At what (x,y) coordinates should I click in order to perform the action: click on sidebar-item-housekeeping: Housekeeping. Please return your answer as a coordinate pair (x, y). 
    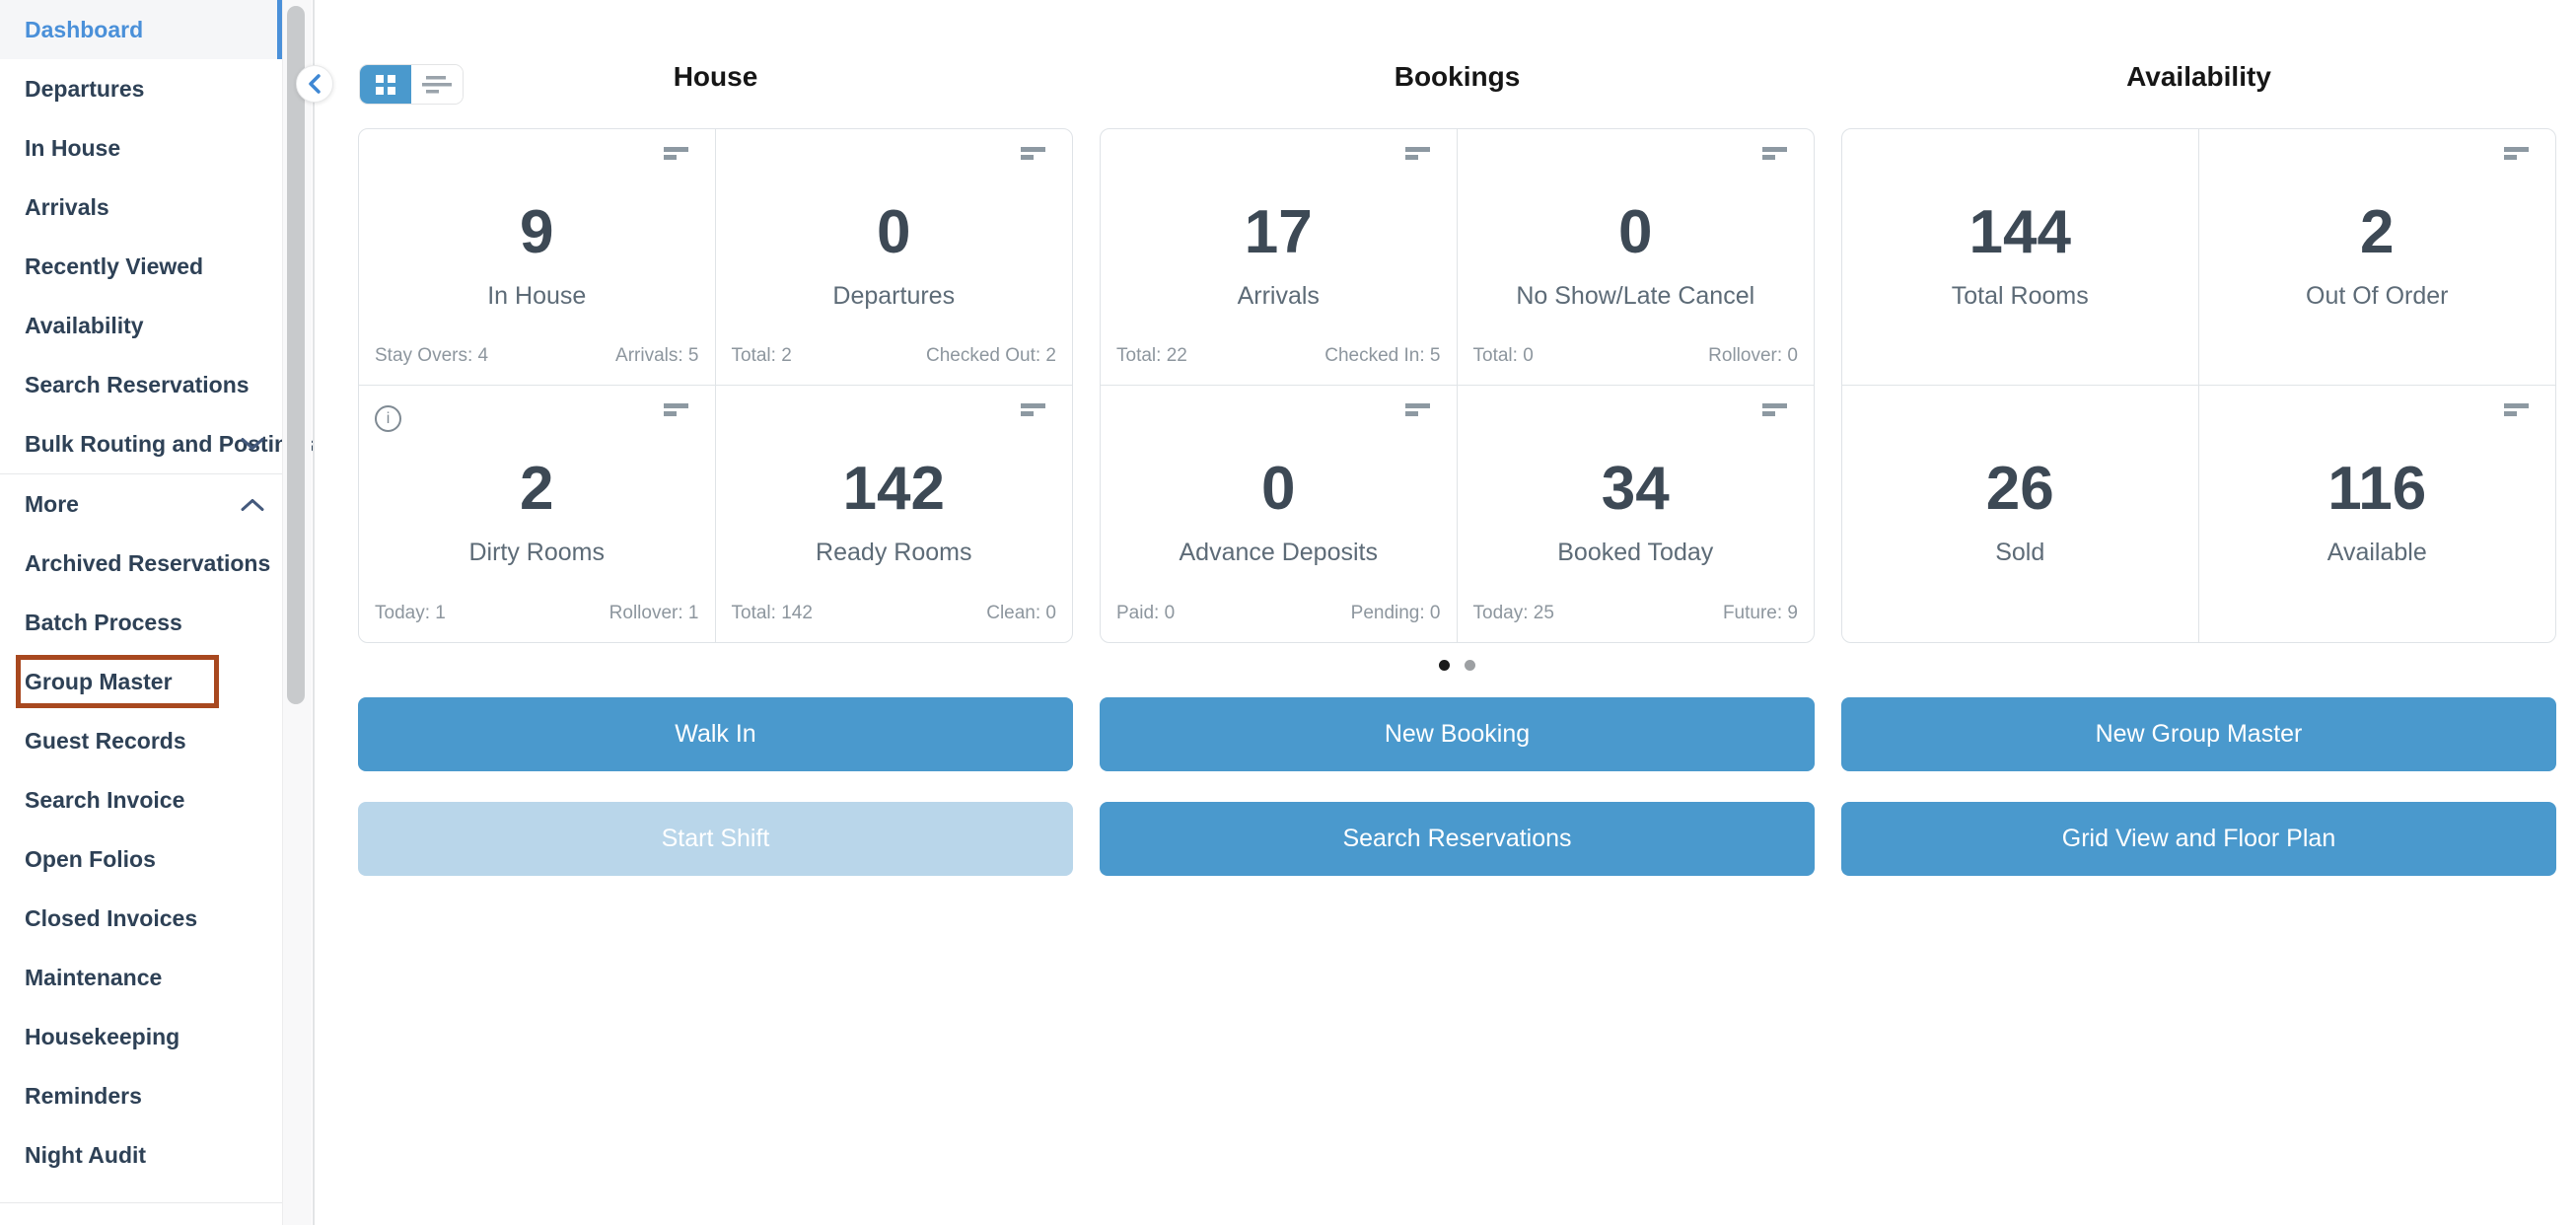
    Looking at the image, I should click on (141, 1036).